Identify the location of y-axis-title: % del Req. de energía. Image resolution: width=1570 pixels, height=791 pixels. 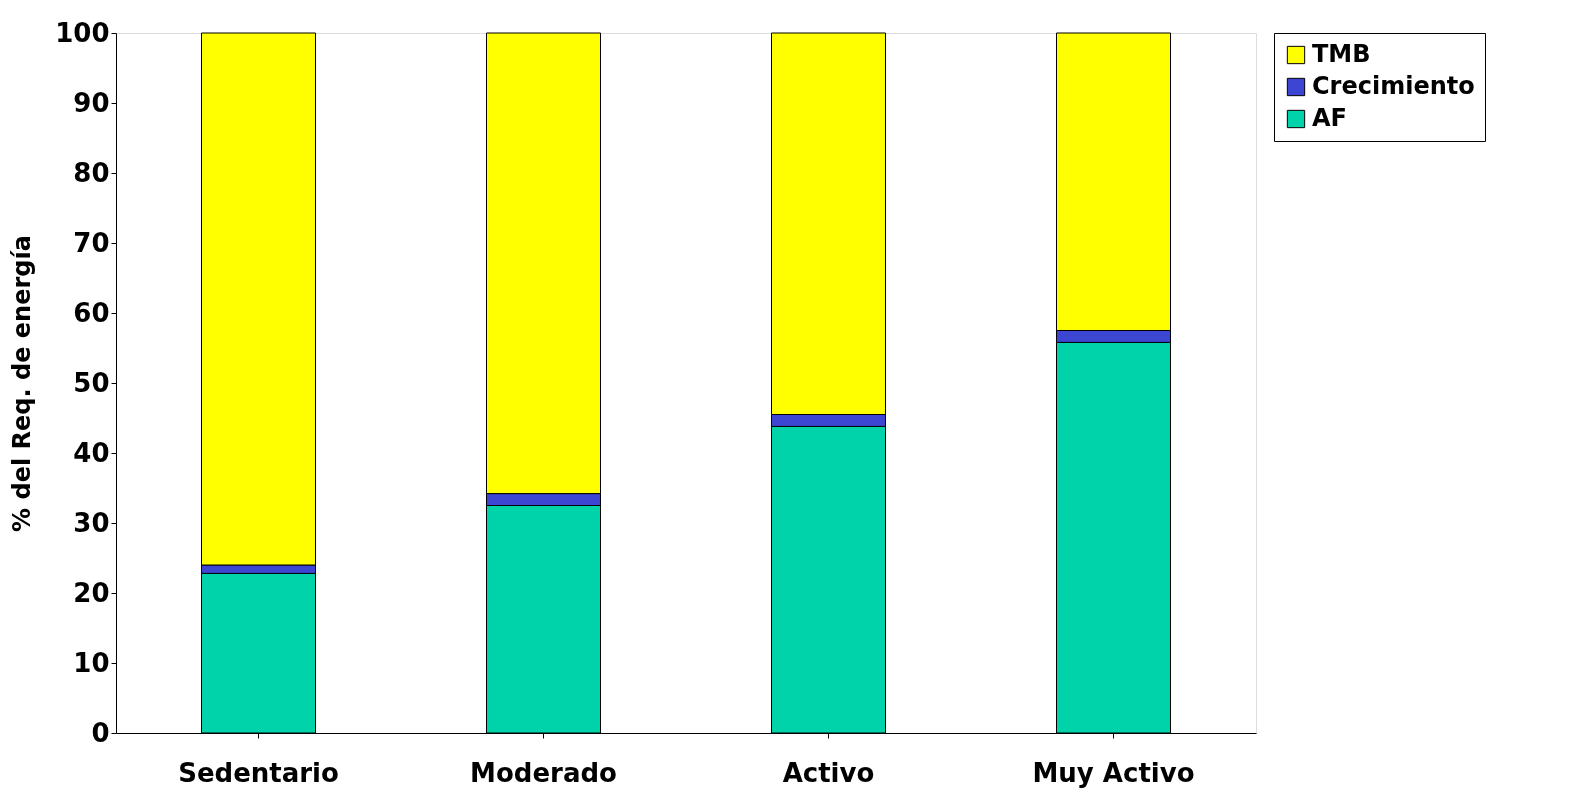
(22, 383).